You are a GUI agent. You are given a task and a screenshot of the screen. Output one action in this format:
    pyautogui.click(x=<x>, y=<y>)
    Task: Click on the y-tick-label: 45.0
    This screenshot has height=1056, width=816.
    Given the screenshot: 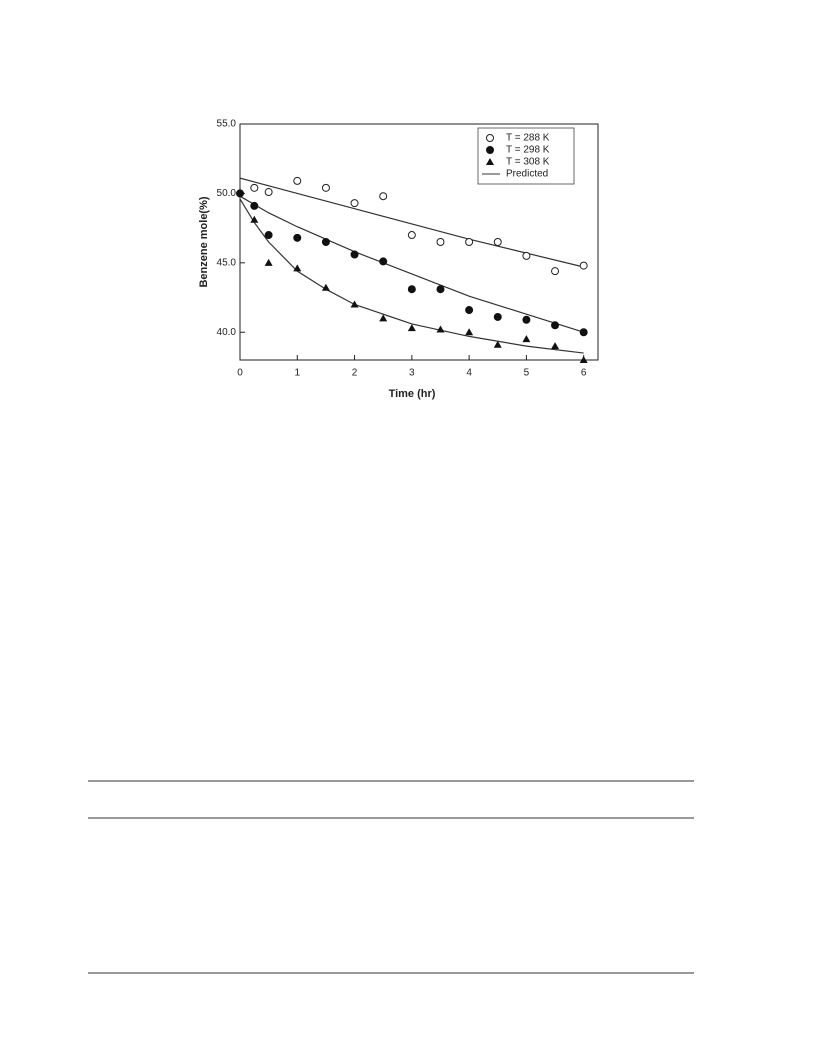 What is the action you would take?
    pyautogui.click(x=227, y=262)
    